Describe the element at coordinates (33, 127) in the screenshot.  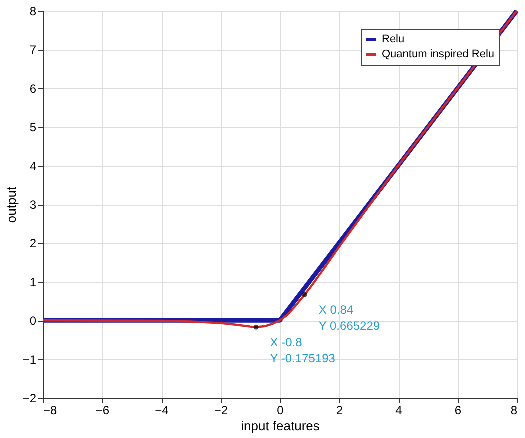
I see `y-tick-label: 5` at that location.